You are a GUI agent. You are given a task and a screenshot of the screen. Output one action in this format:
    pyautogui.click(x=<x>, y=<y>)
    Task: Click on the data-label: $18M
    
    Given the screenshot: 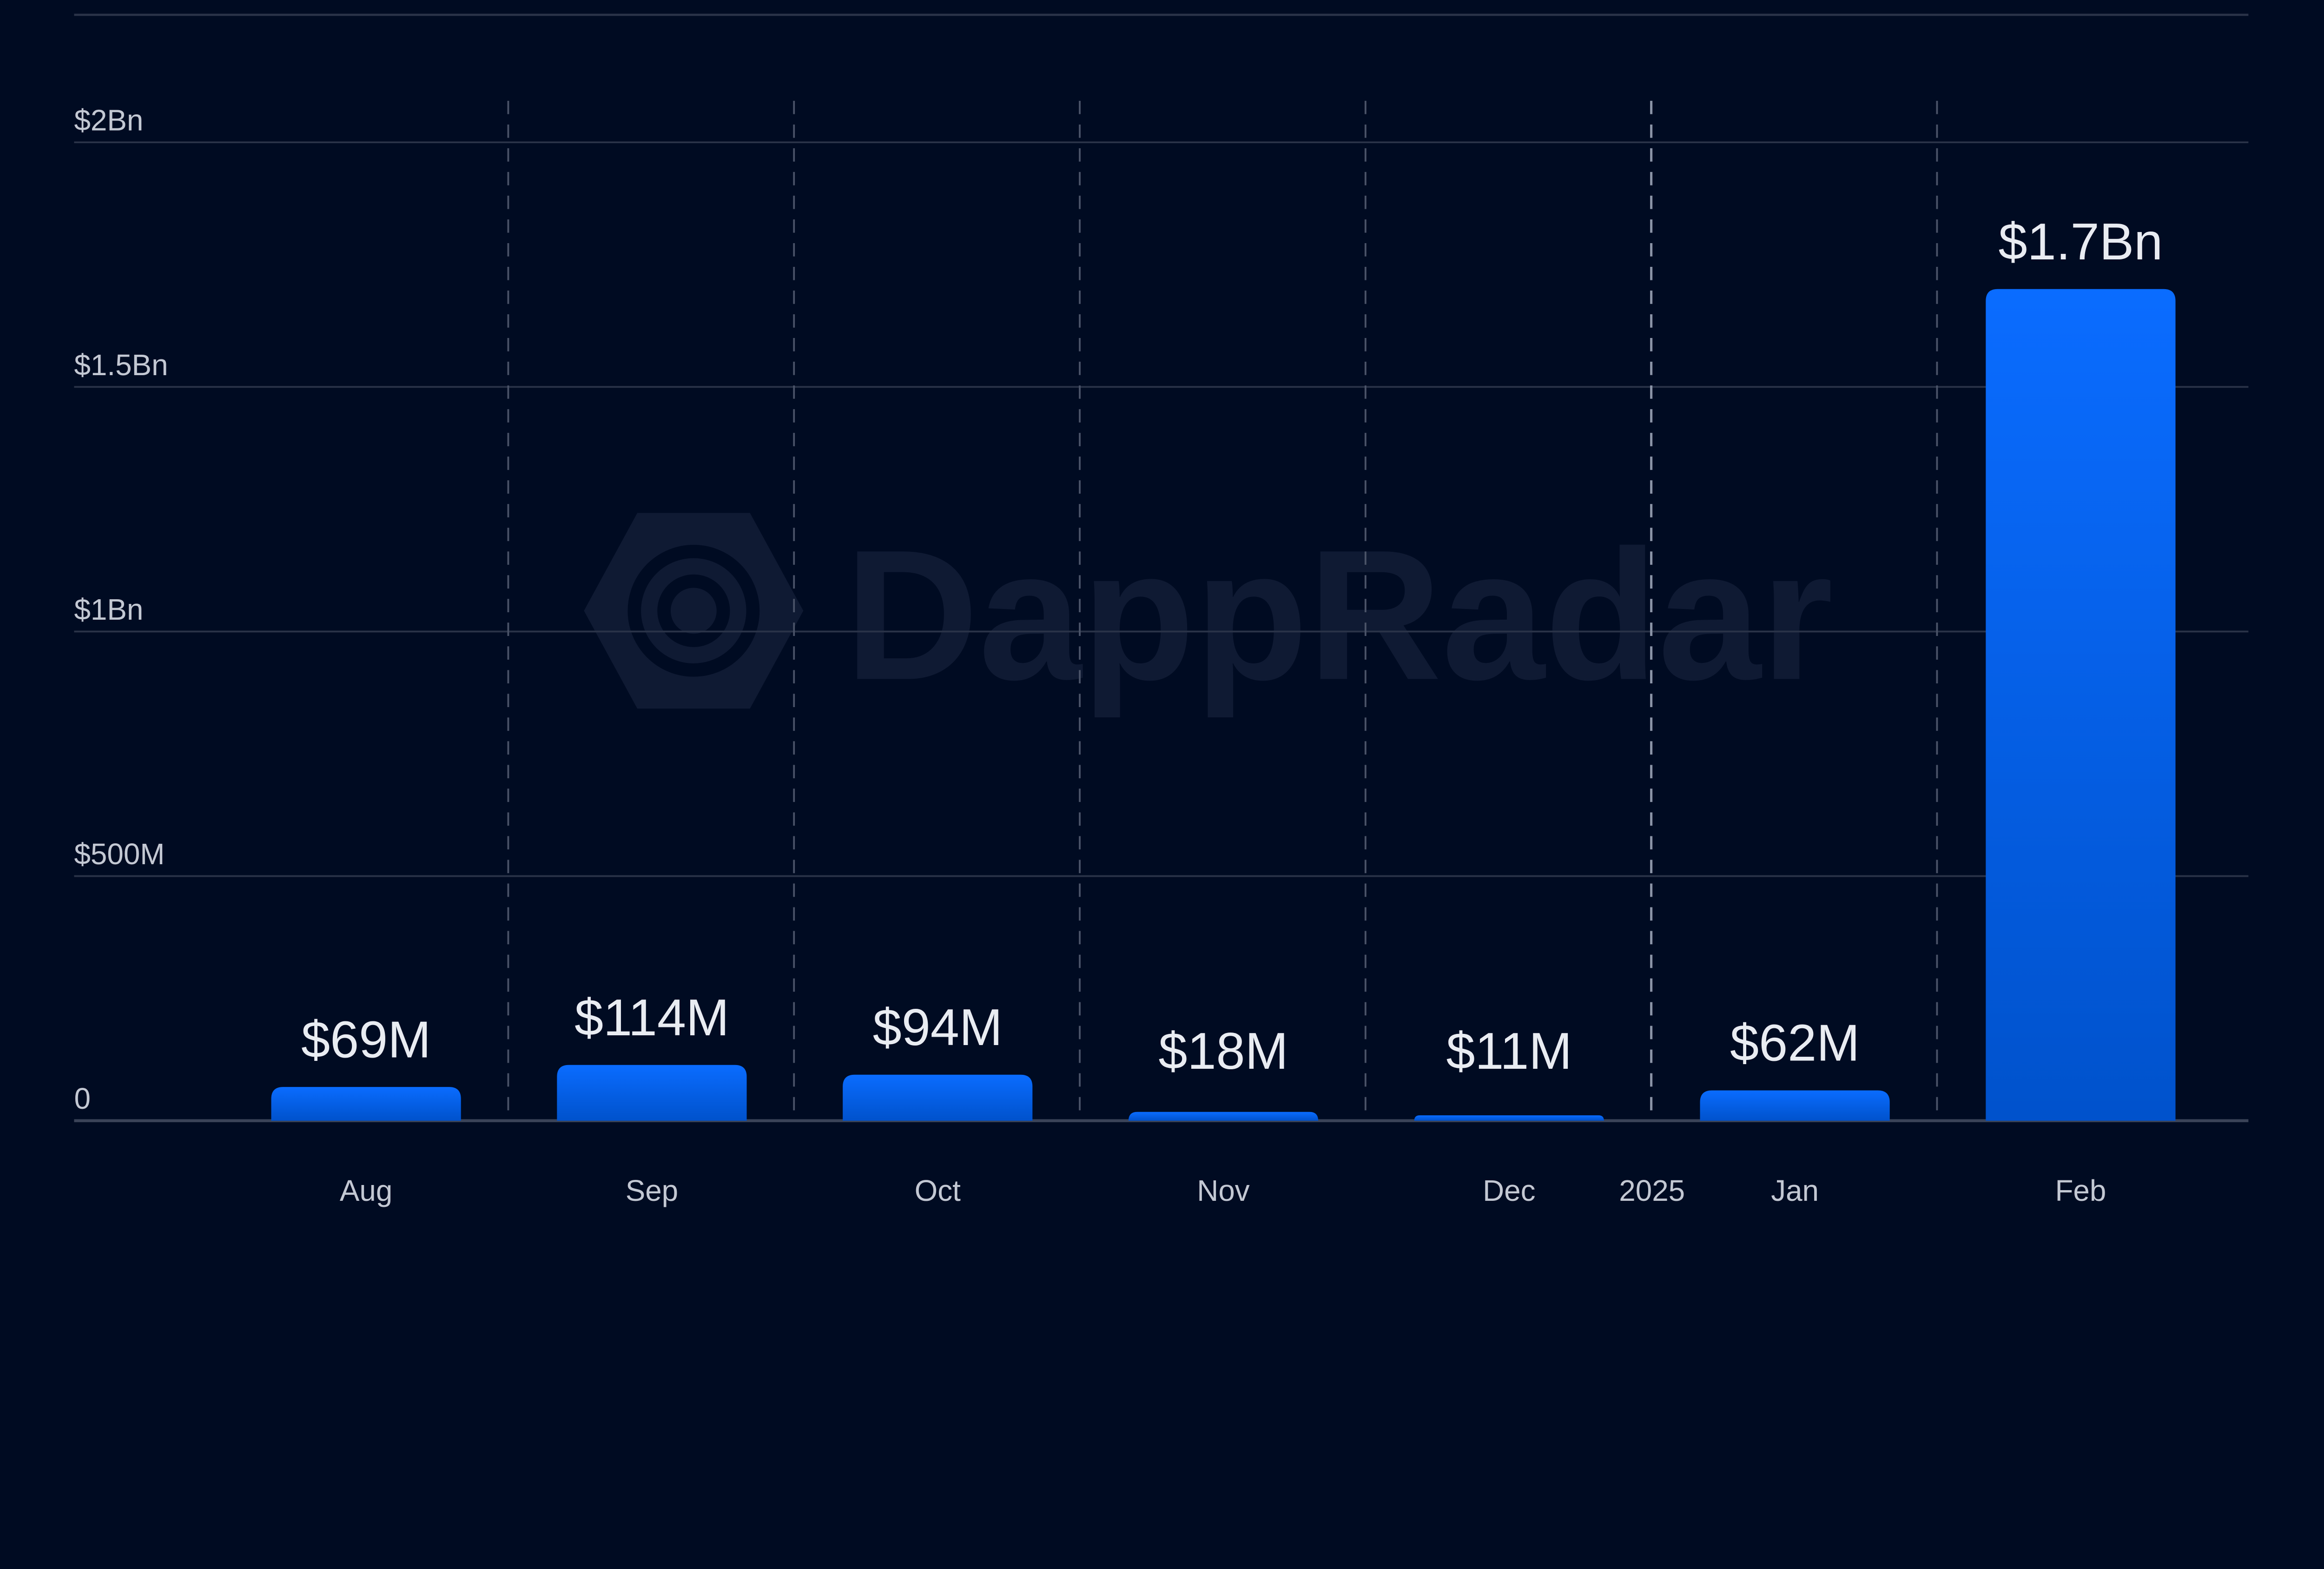 What is the action you would take?
    pyautogui.click(x=1223, y=1051)
    